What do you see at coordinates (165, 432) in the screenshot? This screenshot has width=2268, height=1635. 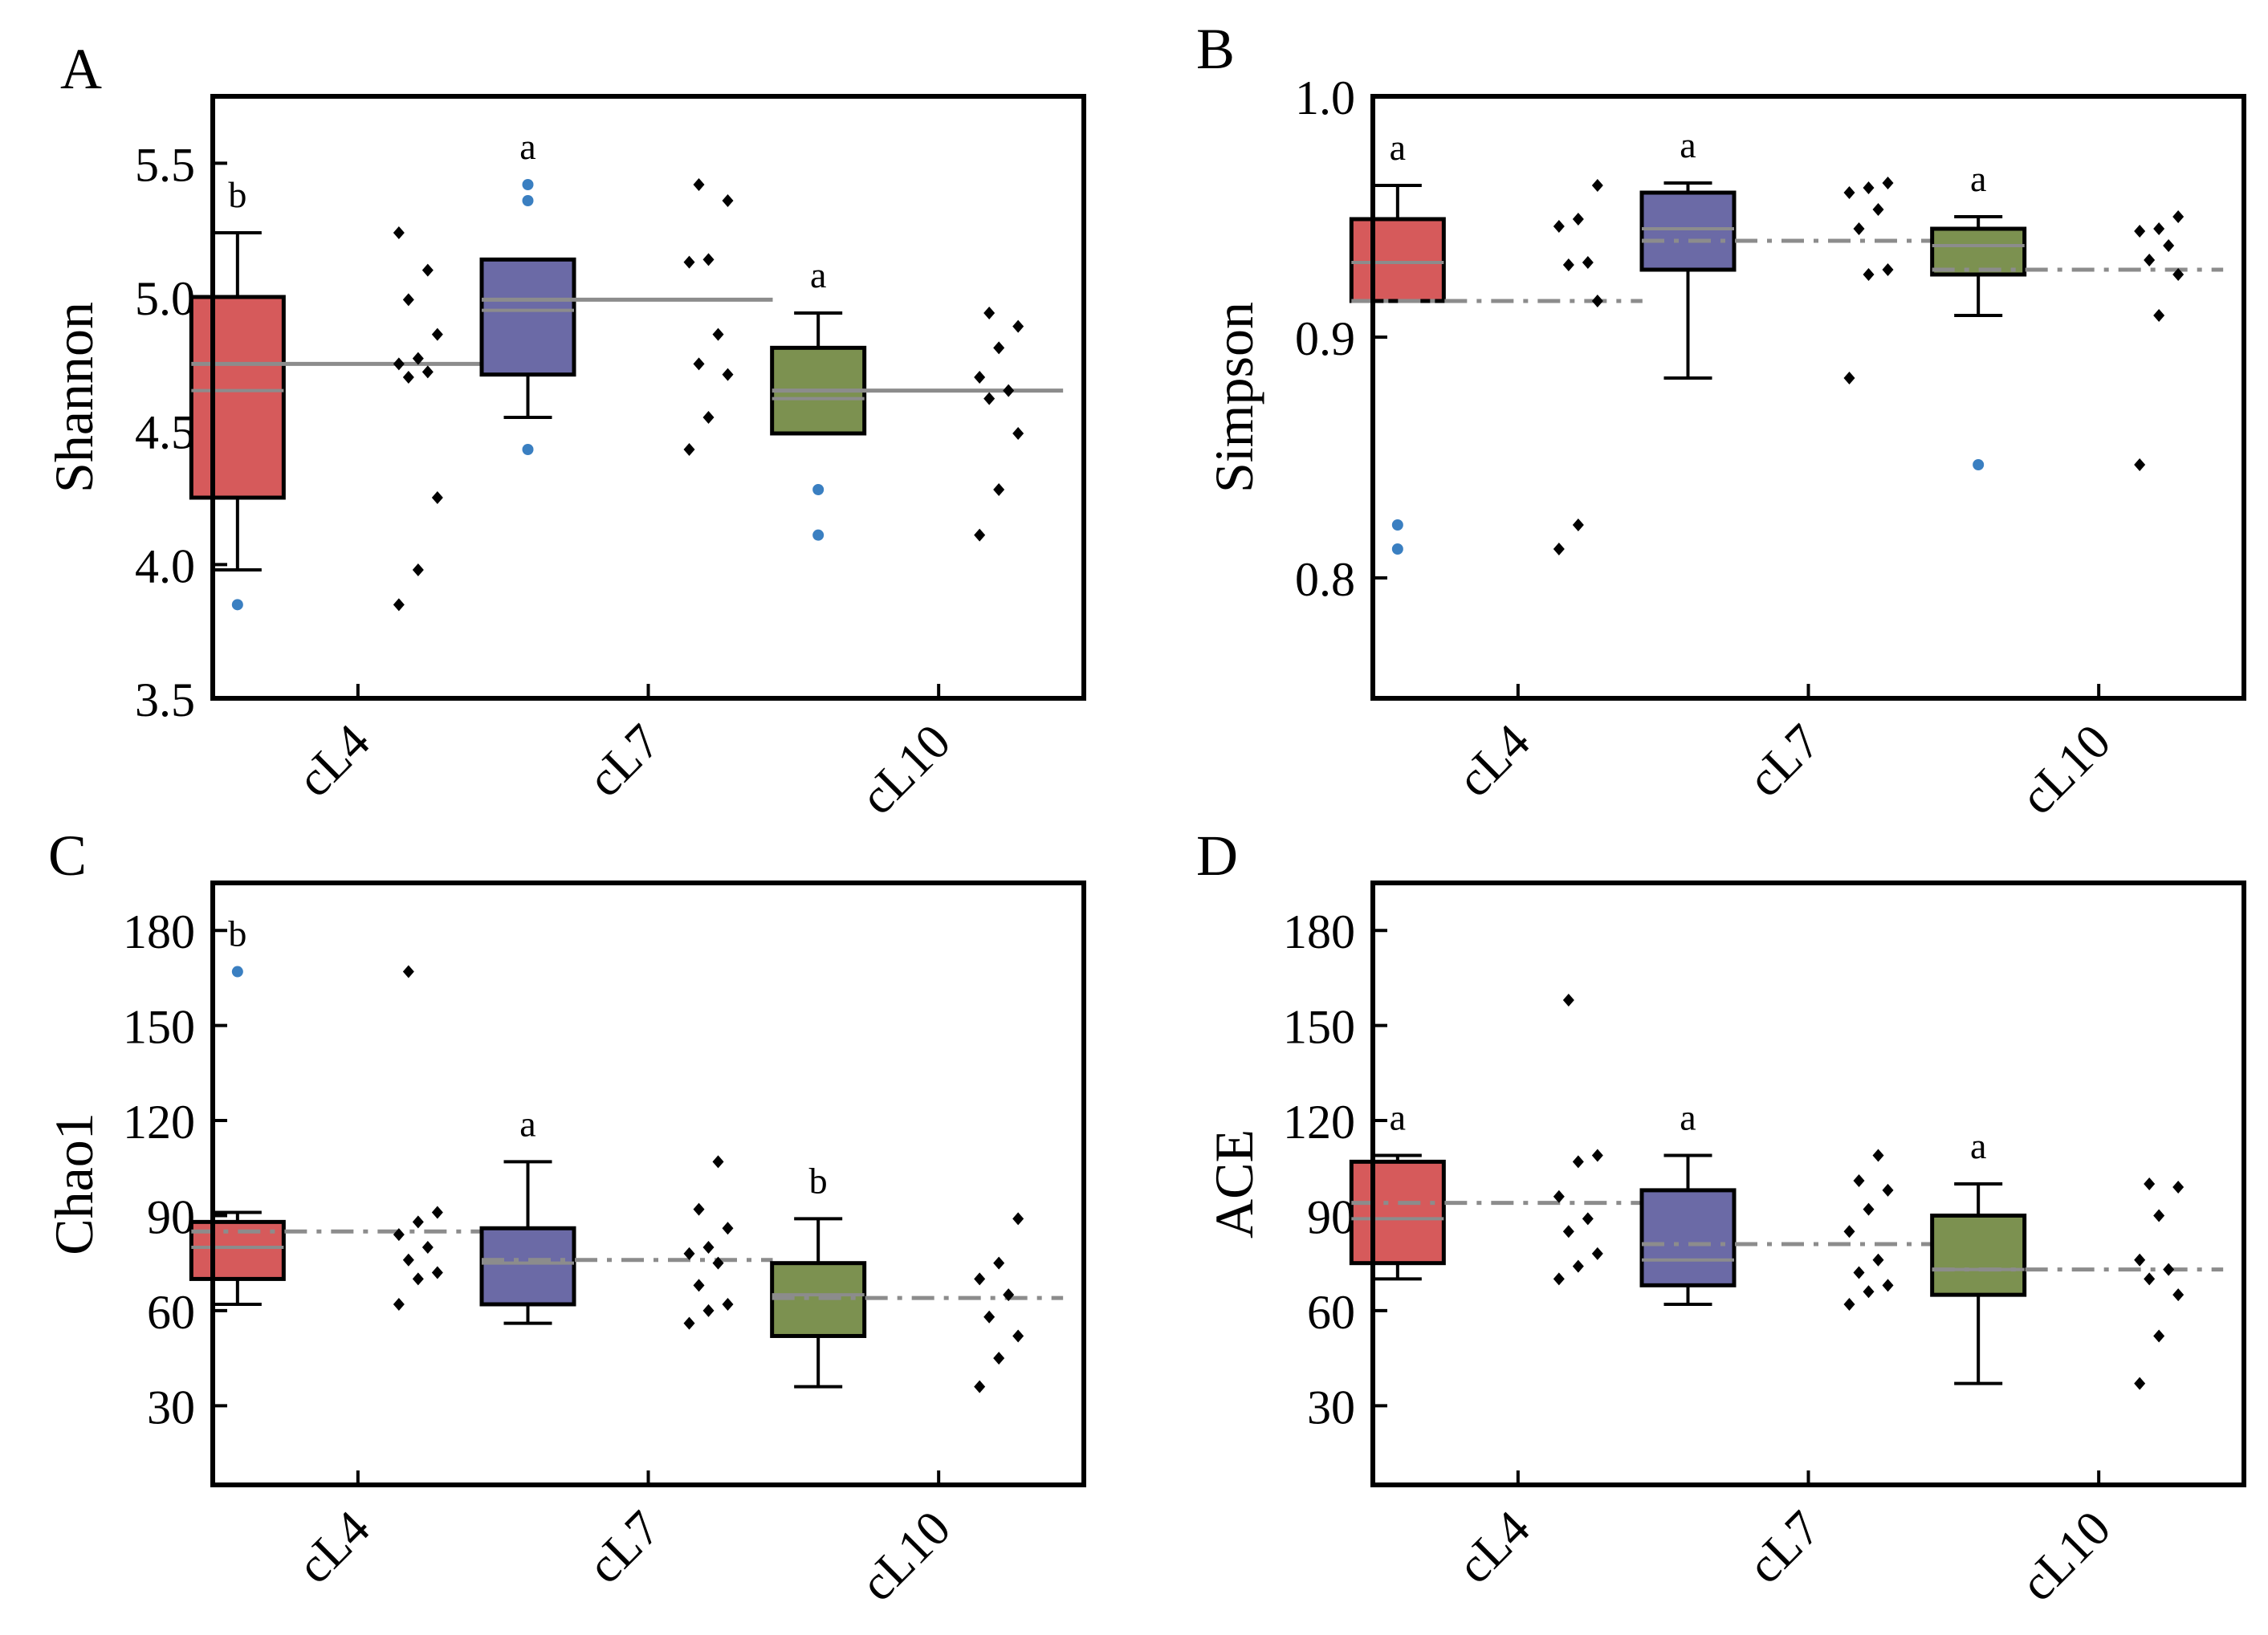 I see `y-tick-label: 4.5` at bounding box center [165, 432].